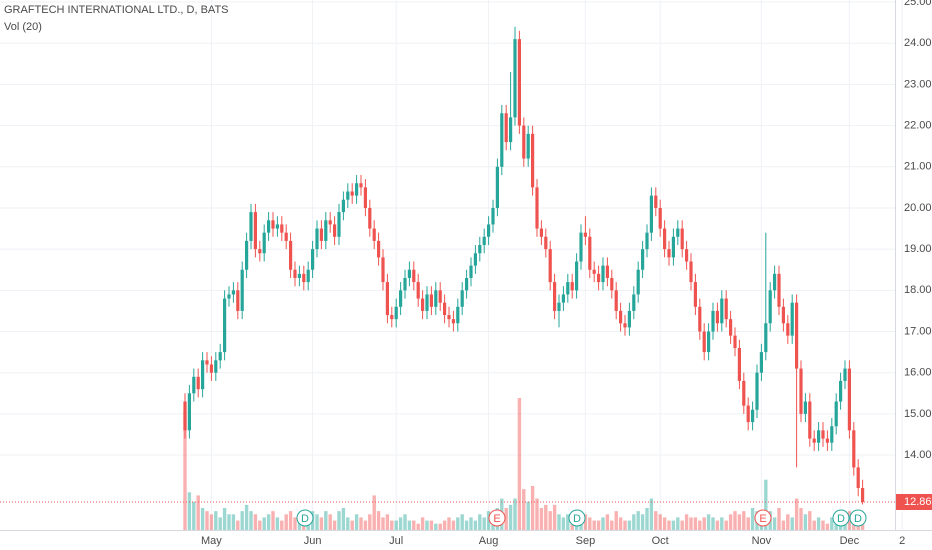  Describe the element at coordinates (660, 541) in the screenshot. I see `x-tick-label: Oct` at that location.